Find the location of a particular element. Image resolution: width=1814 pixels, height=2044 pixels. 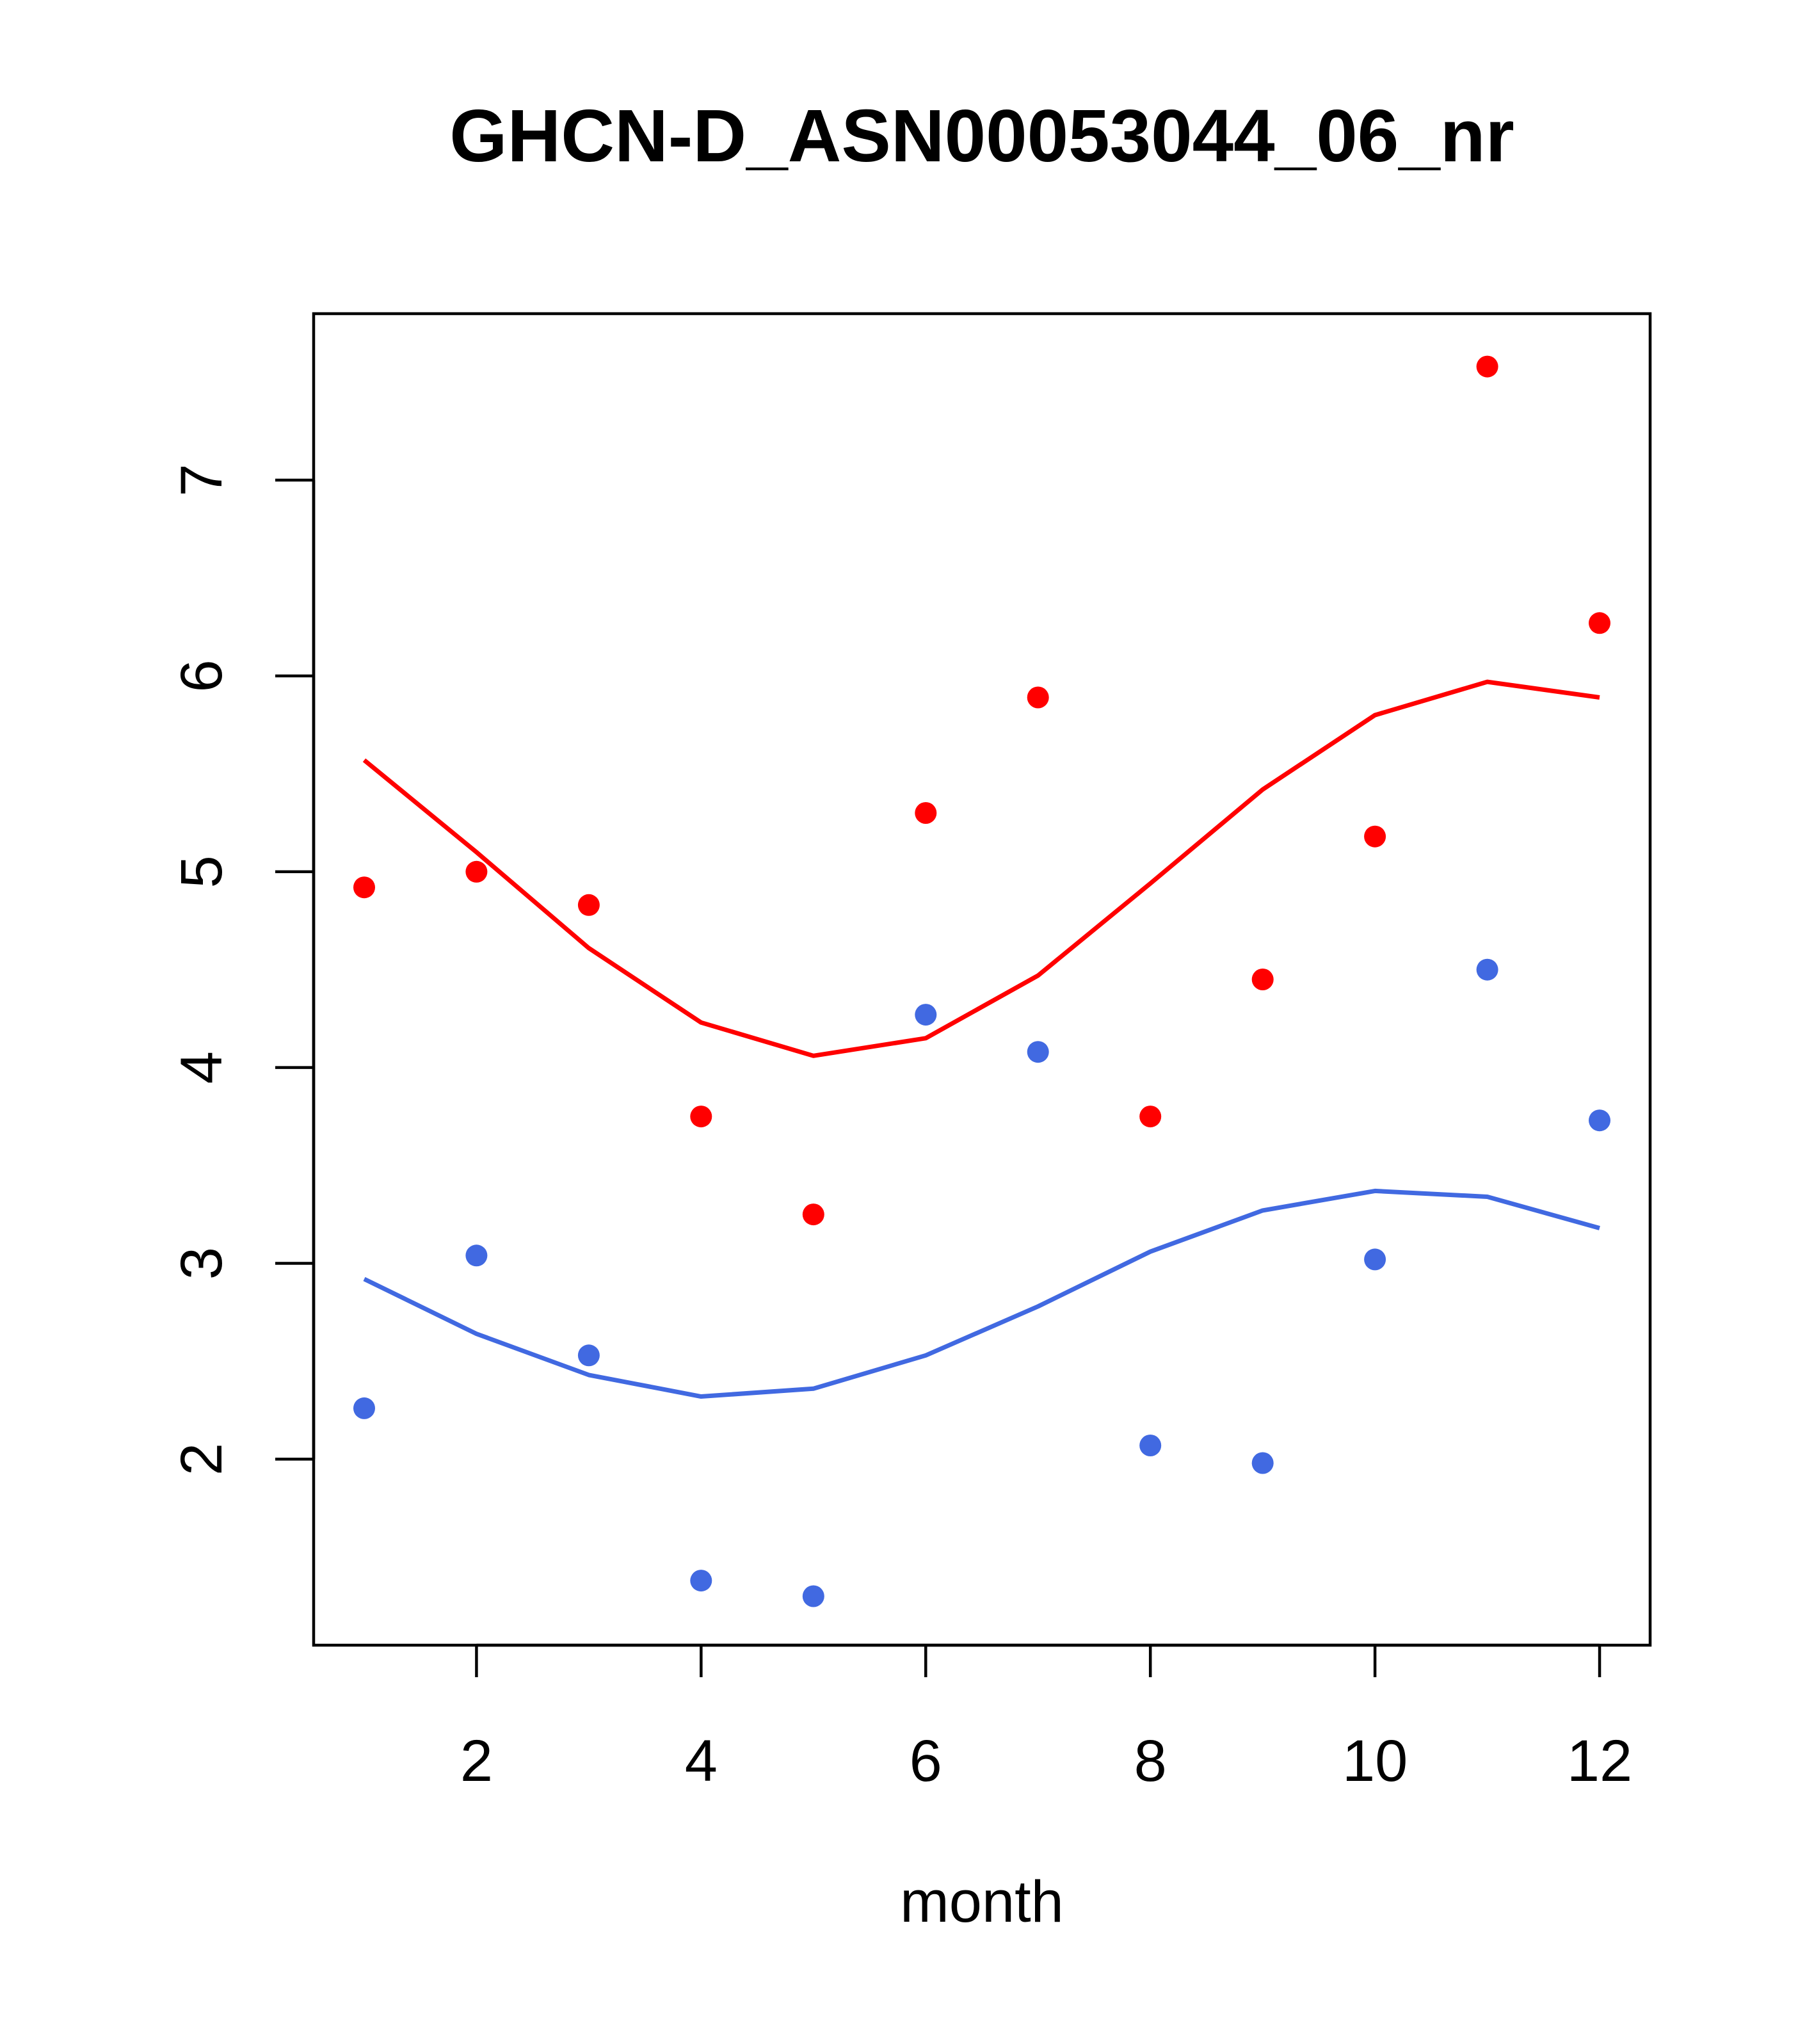

x-axis-label: month is located at coordinates (982, 1902).